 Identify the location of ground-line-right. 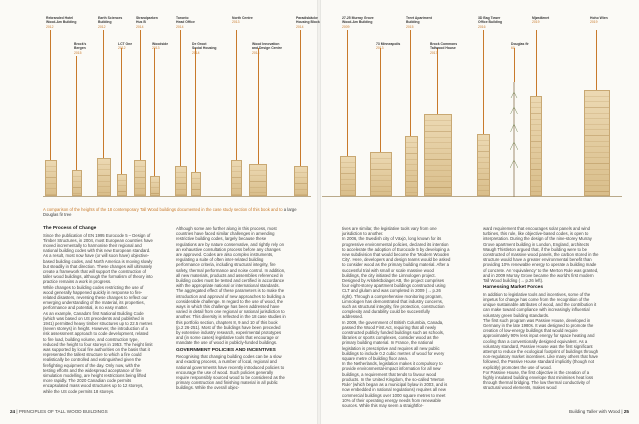
(472, 196).